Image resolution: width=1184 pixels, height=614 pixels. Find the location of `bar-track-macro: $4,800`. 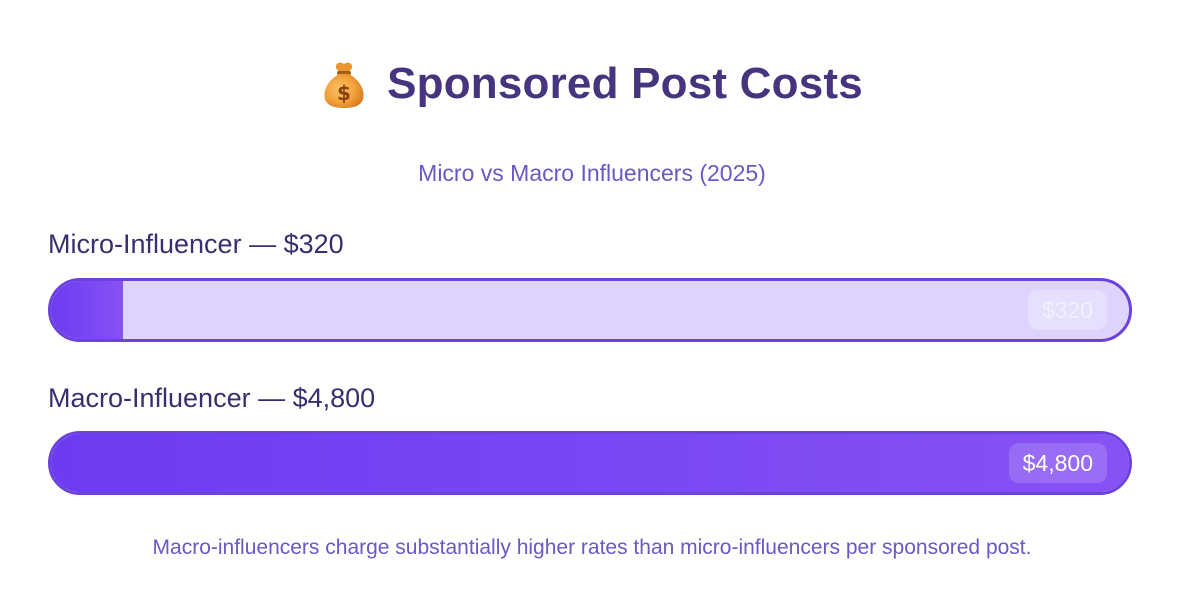

bar-track-macro: $4,800 is located at coordinates (590, 463).